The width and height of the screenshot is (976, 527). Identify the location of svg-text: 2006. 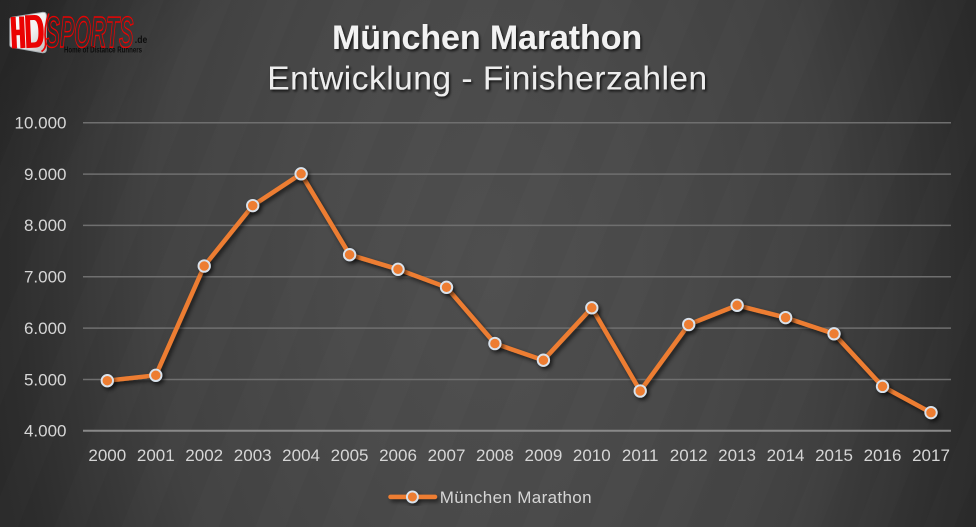
(398, 455).